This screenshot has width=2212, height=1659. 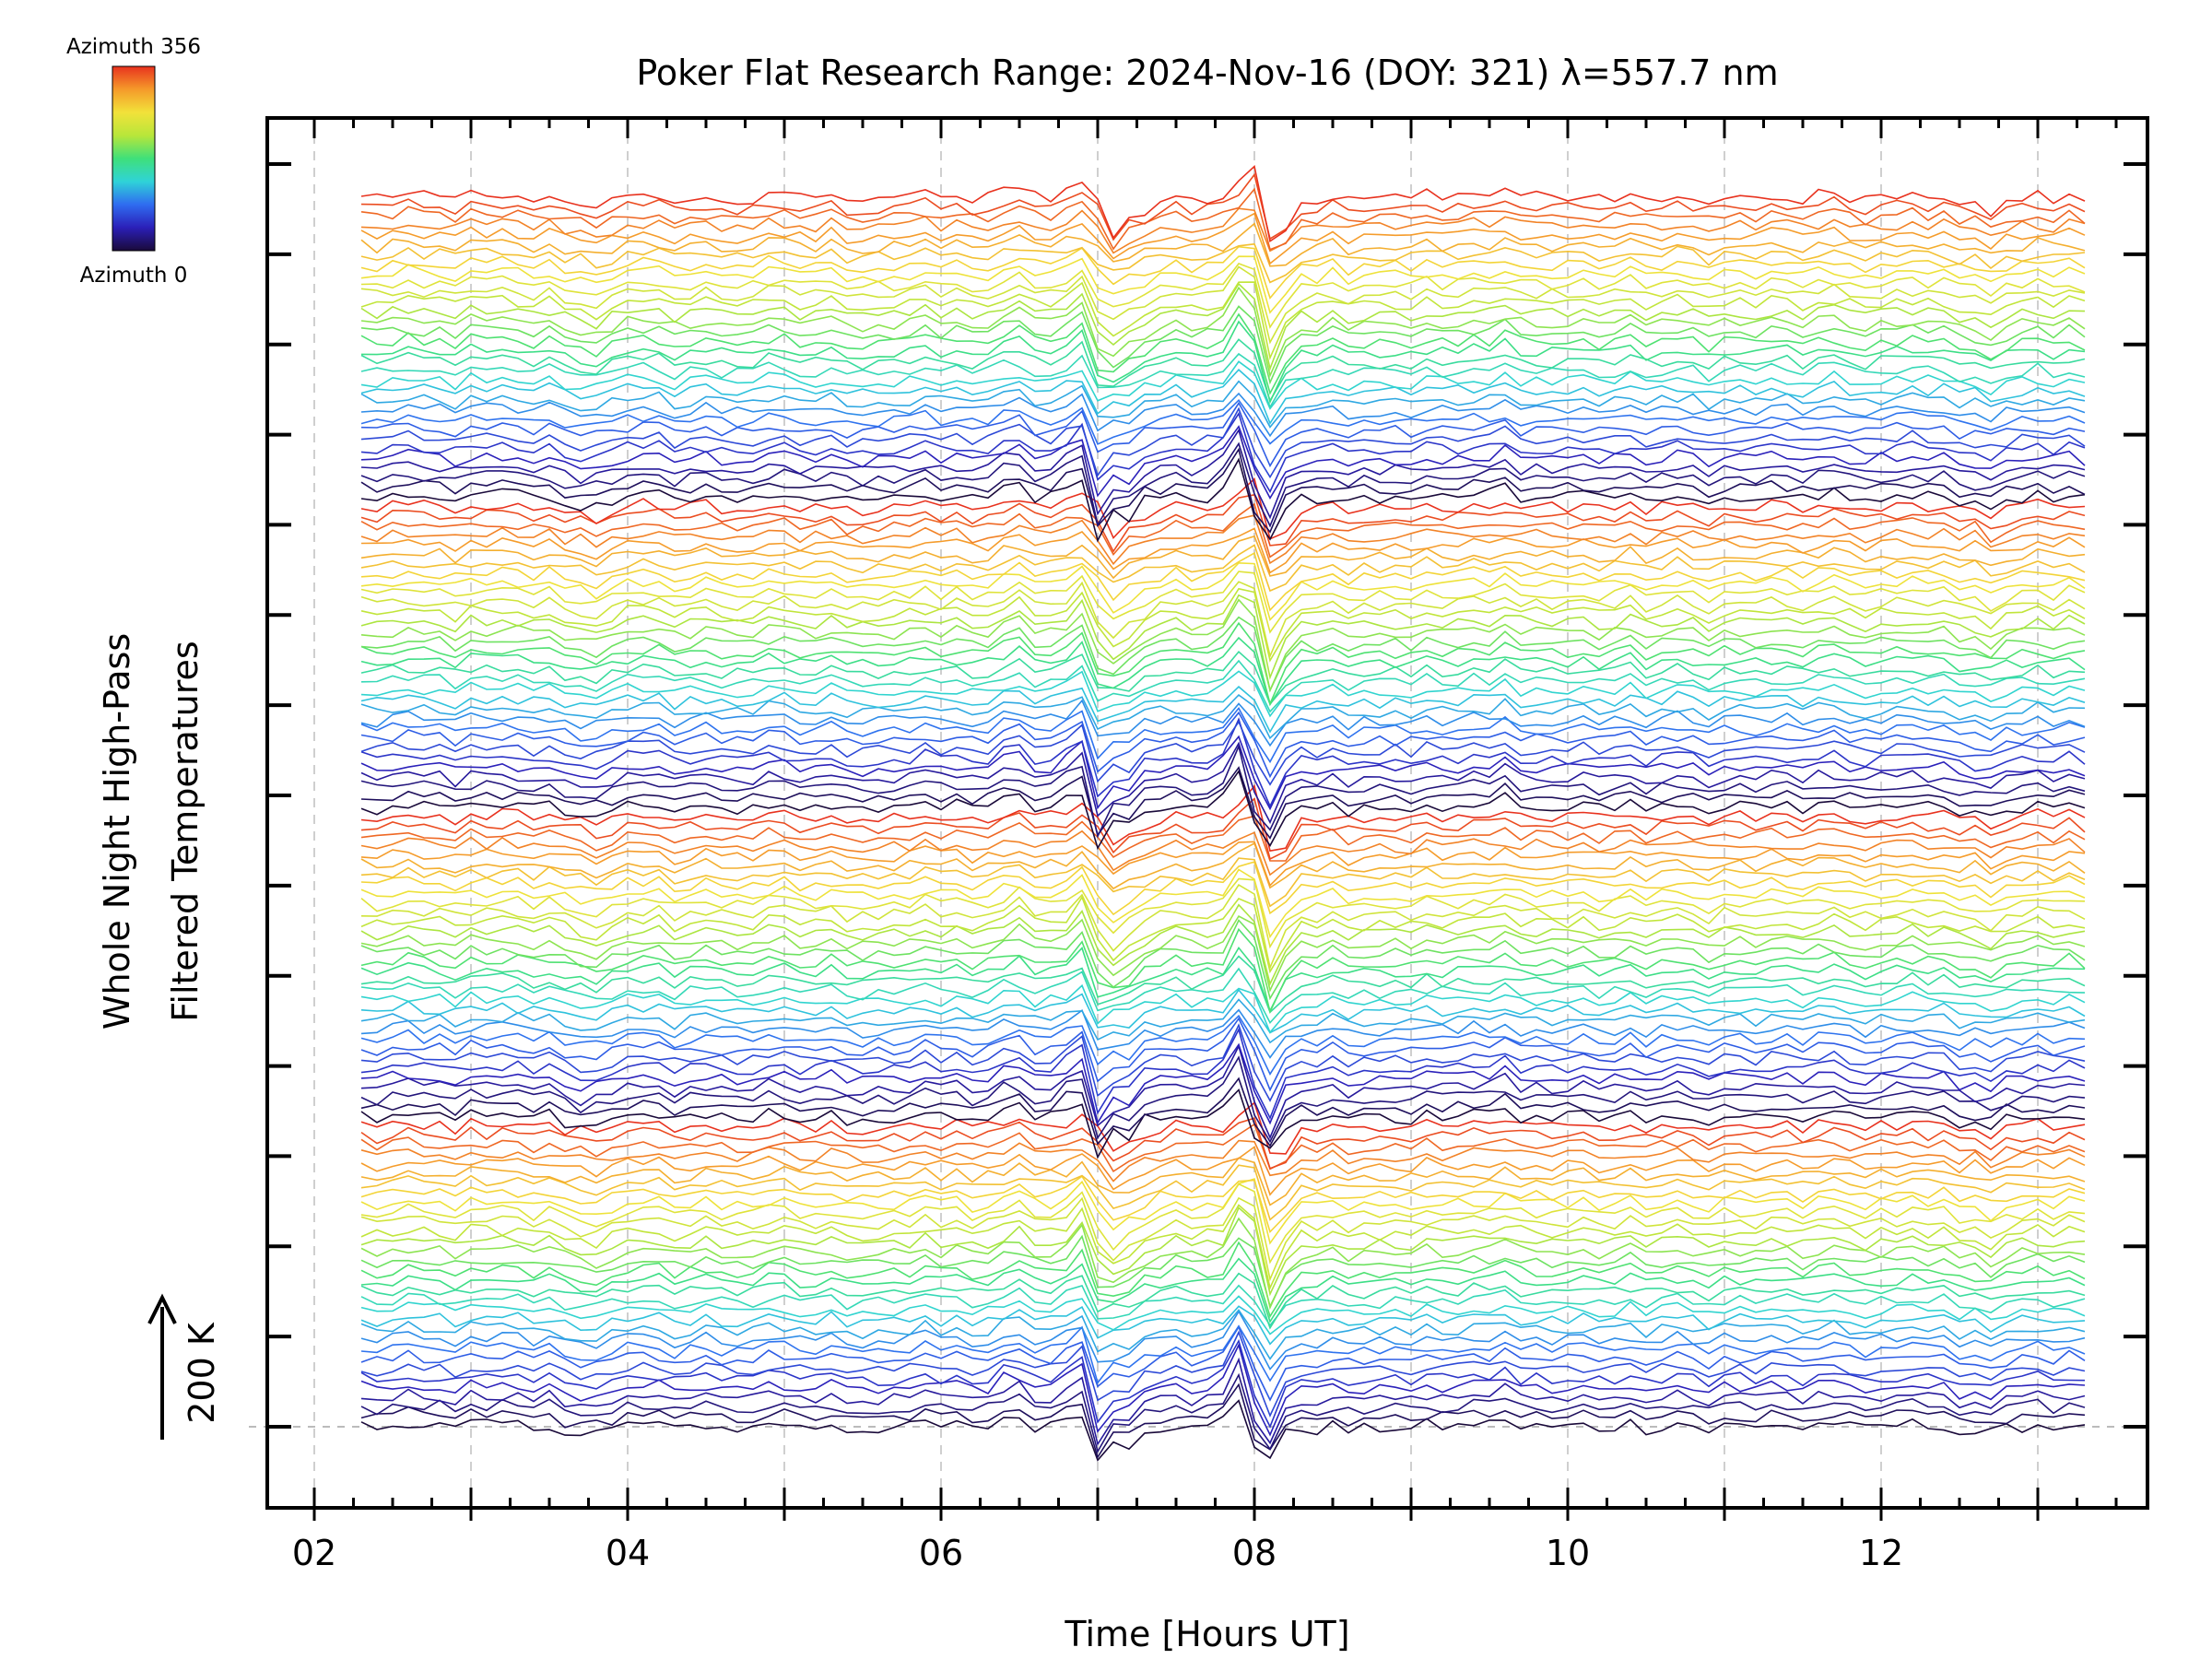 I want to click on x-tick-label: 08, so click(x=1254, y=1553).